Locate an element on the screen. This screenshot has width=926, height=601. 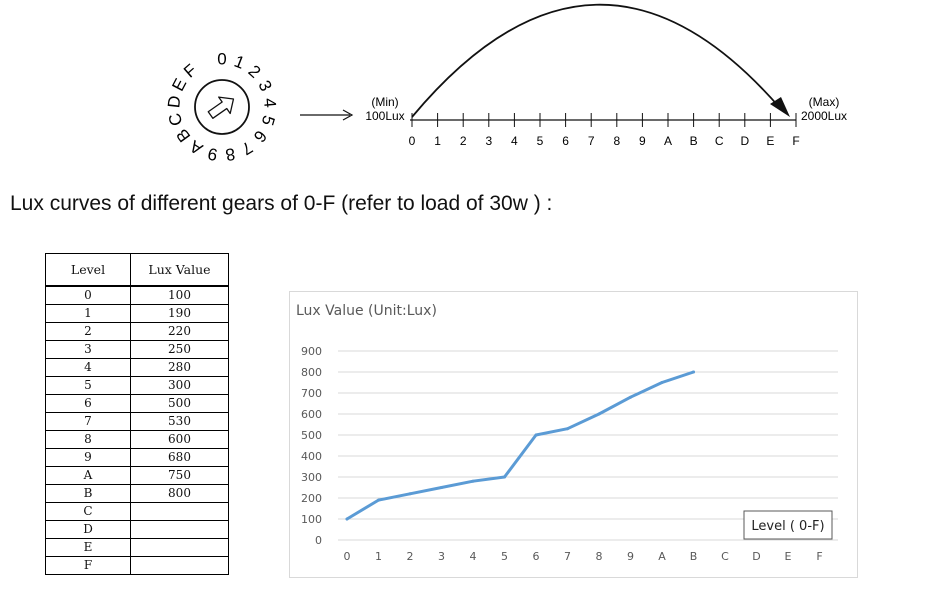
scale-max-value: 2000Lux is located at coordinates (824, 116).